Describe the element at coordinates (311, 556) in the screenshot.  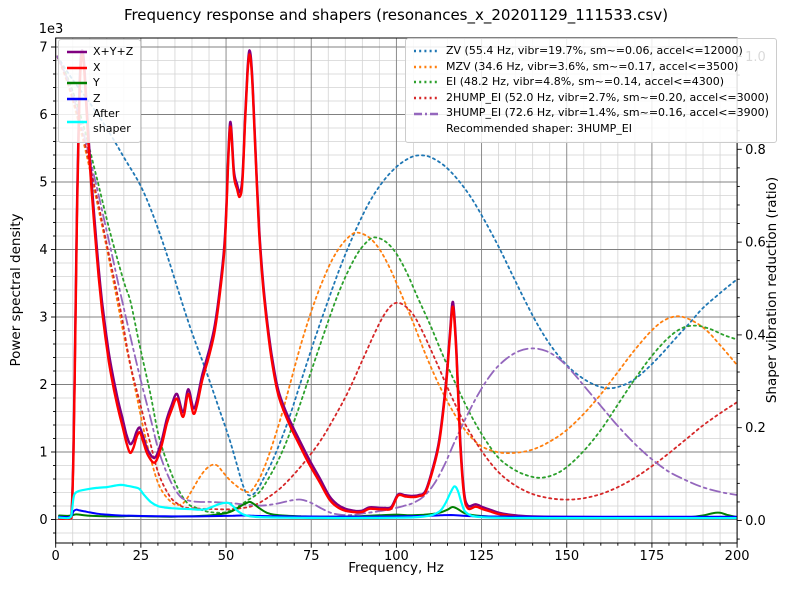
I see `x-tick-label: 75` at that location.